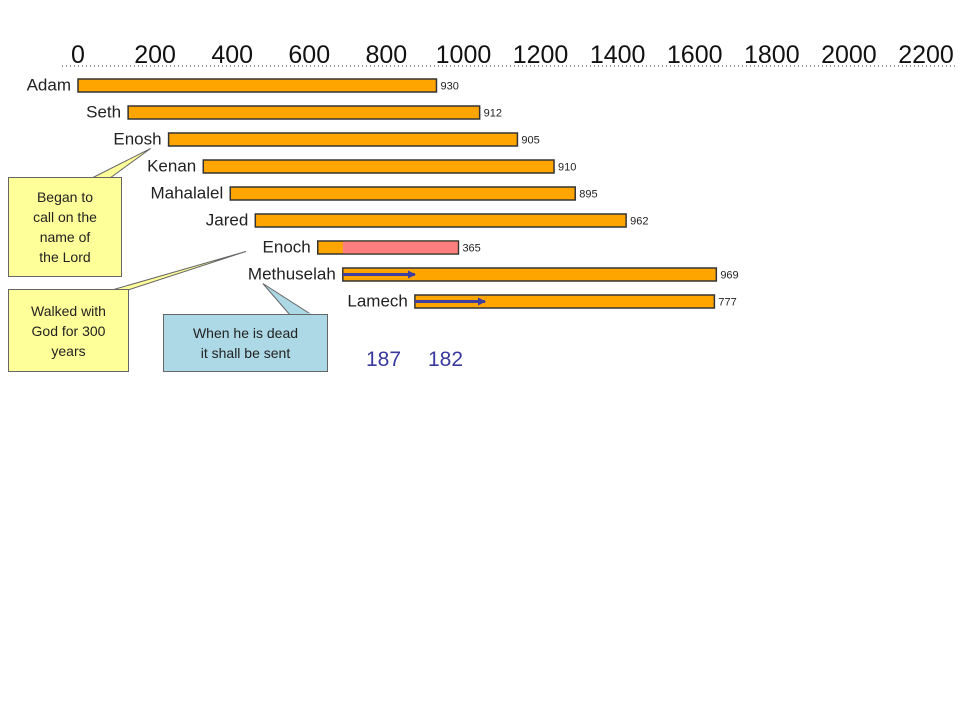 The image size is (960, 720). What do you see at coordinates (530, 141) in the screenshot?
I see `lifespan-value: 905` at bounding box center [530, 141].